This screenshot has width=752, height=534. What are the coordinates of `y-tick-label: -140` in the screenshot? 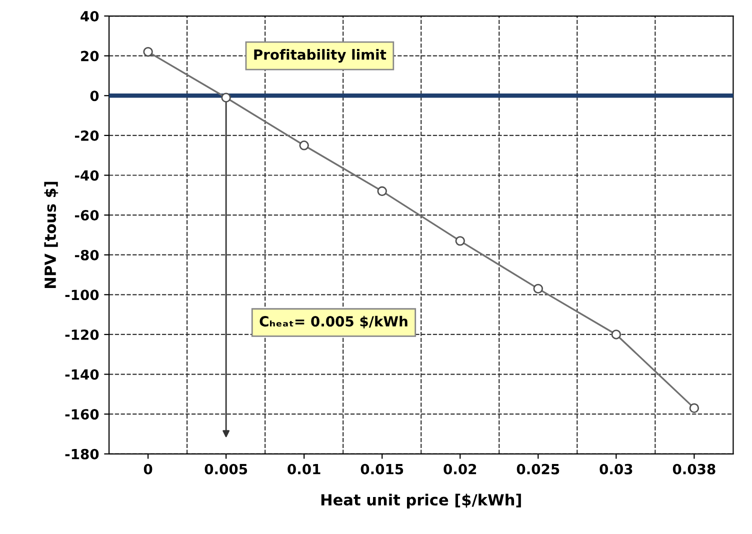 It's located at (82, 374).